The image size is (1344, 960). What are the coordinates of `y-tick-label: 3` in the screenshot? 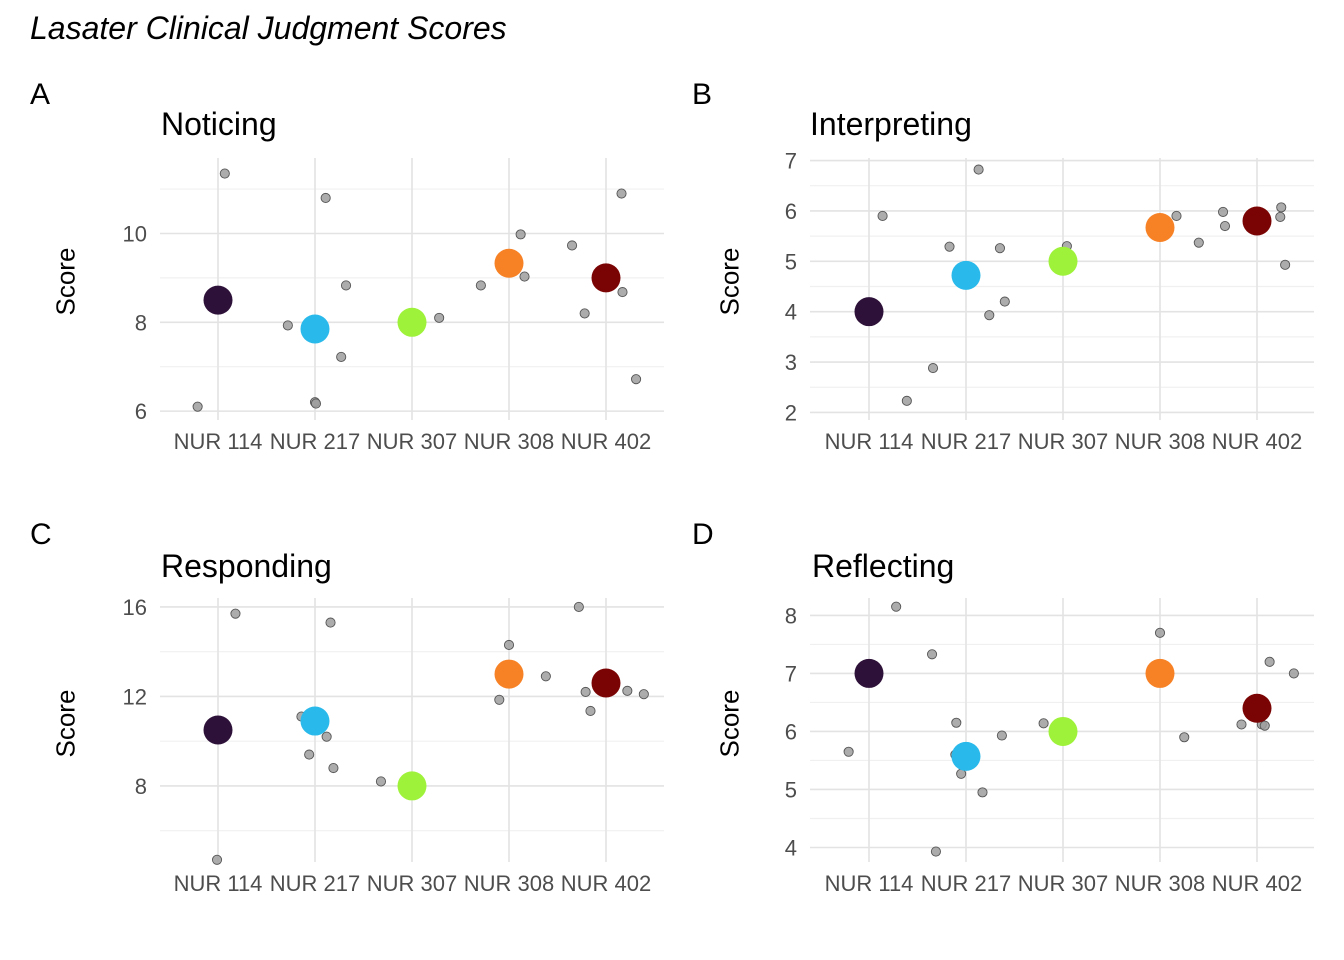 It's located at (791, 362).